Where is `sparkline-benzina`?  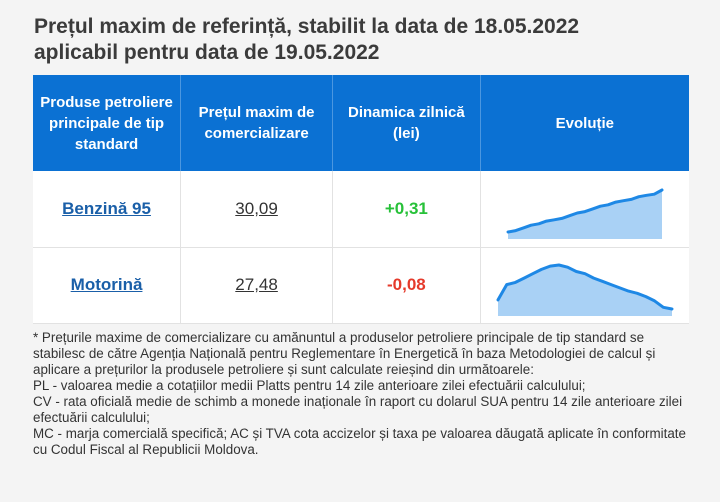
sparkline-benzina is located at coordinates (585, 213).